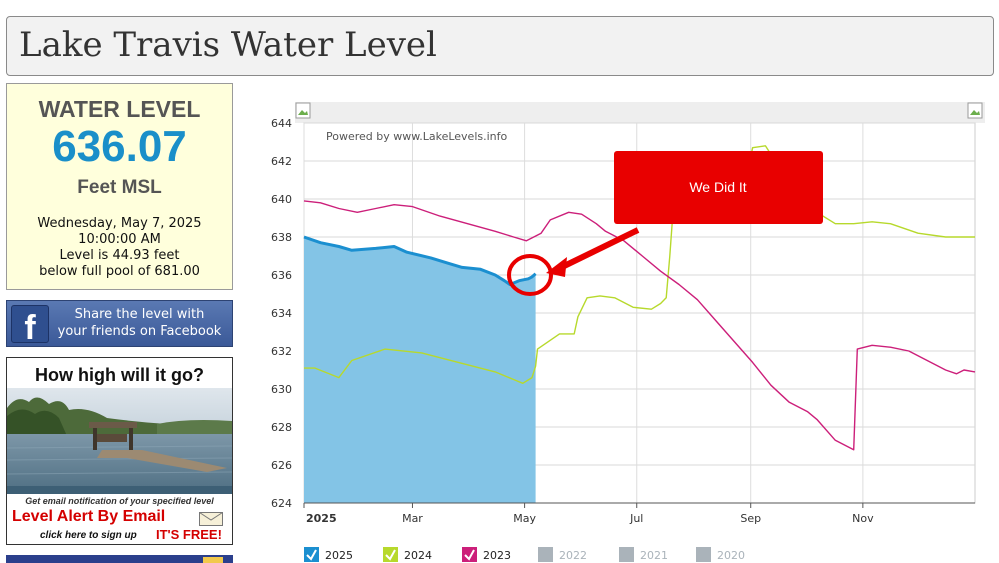 This screenshot has height=563, width=999. I want to click on legend-item-2025: 2025, so click(328, 554).